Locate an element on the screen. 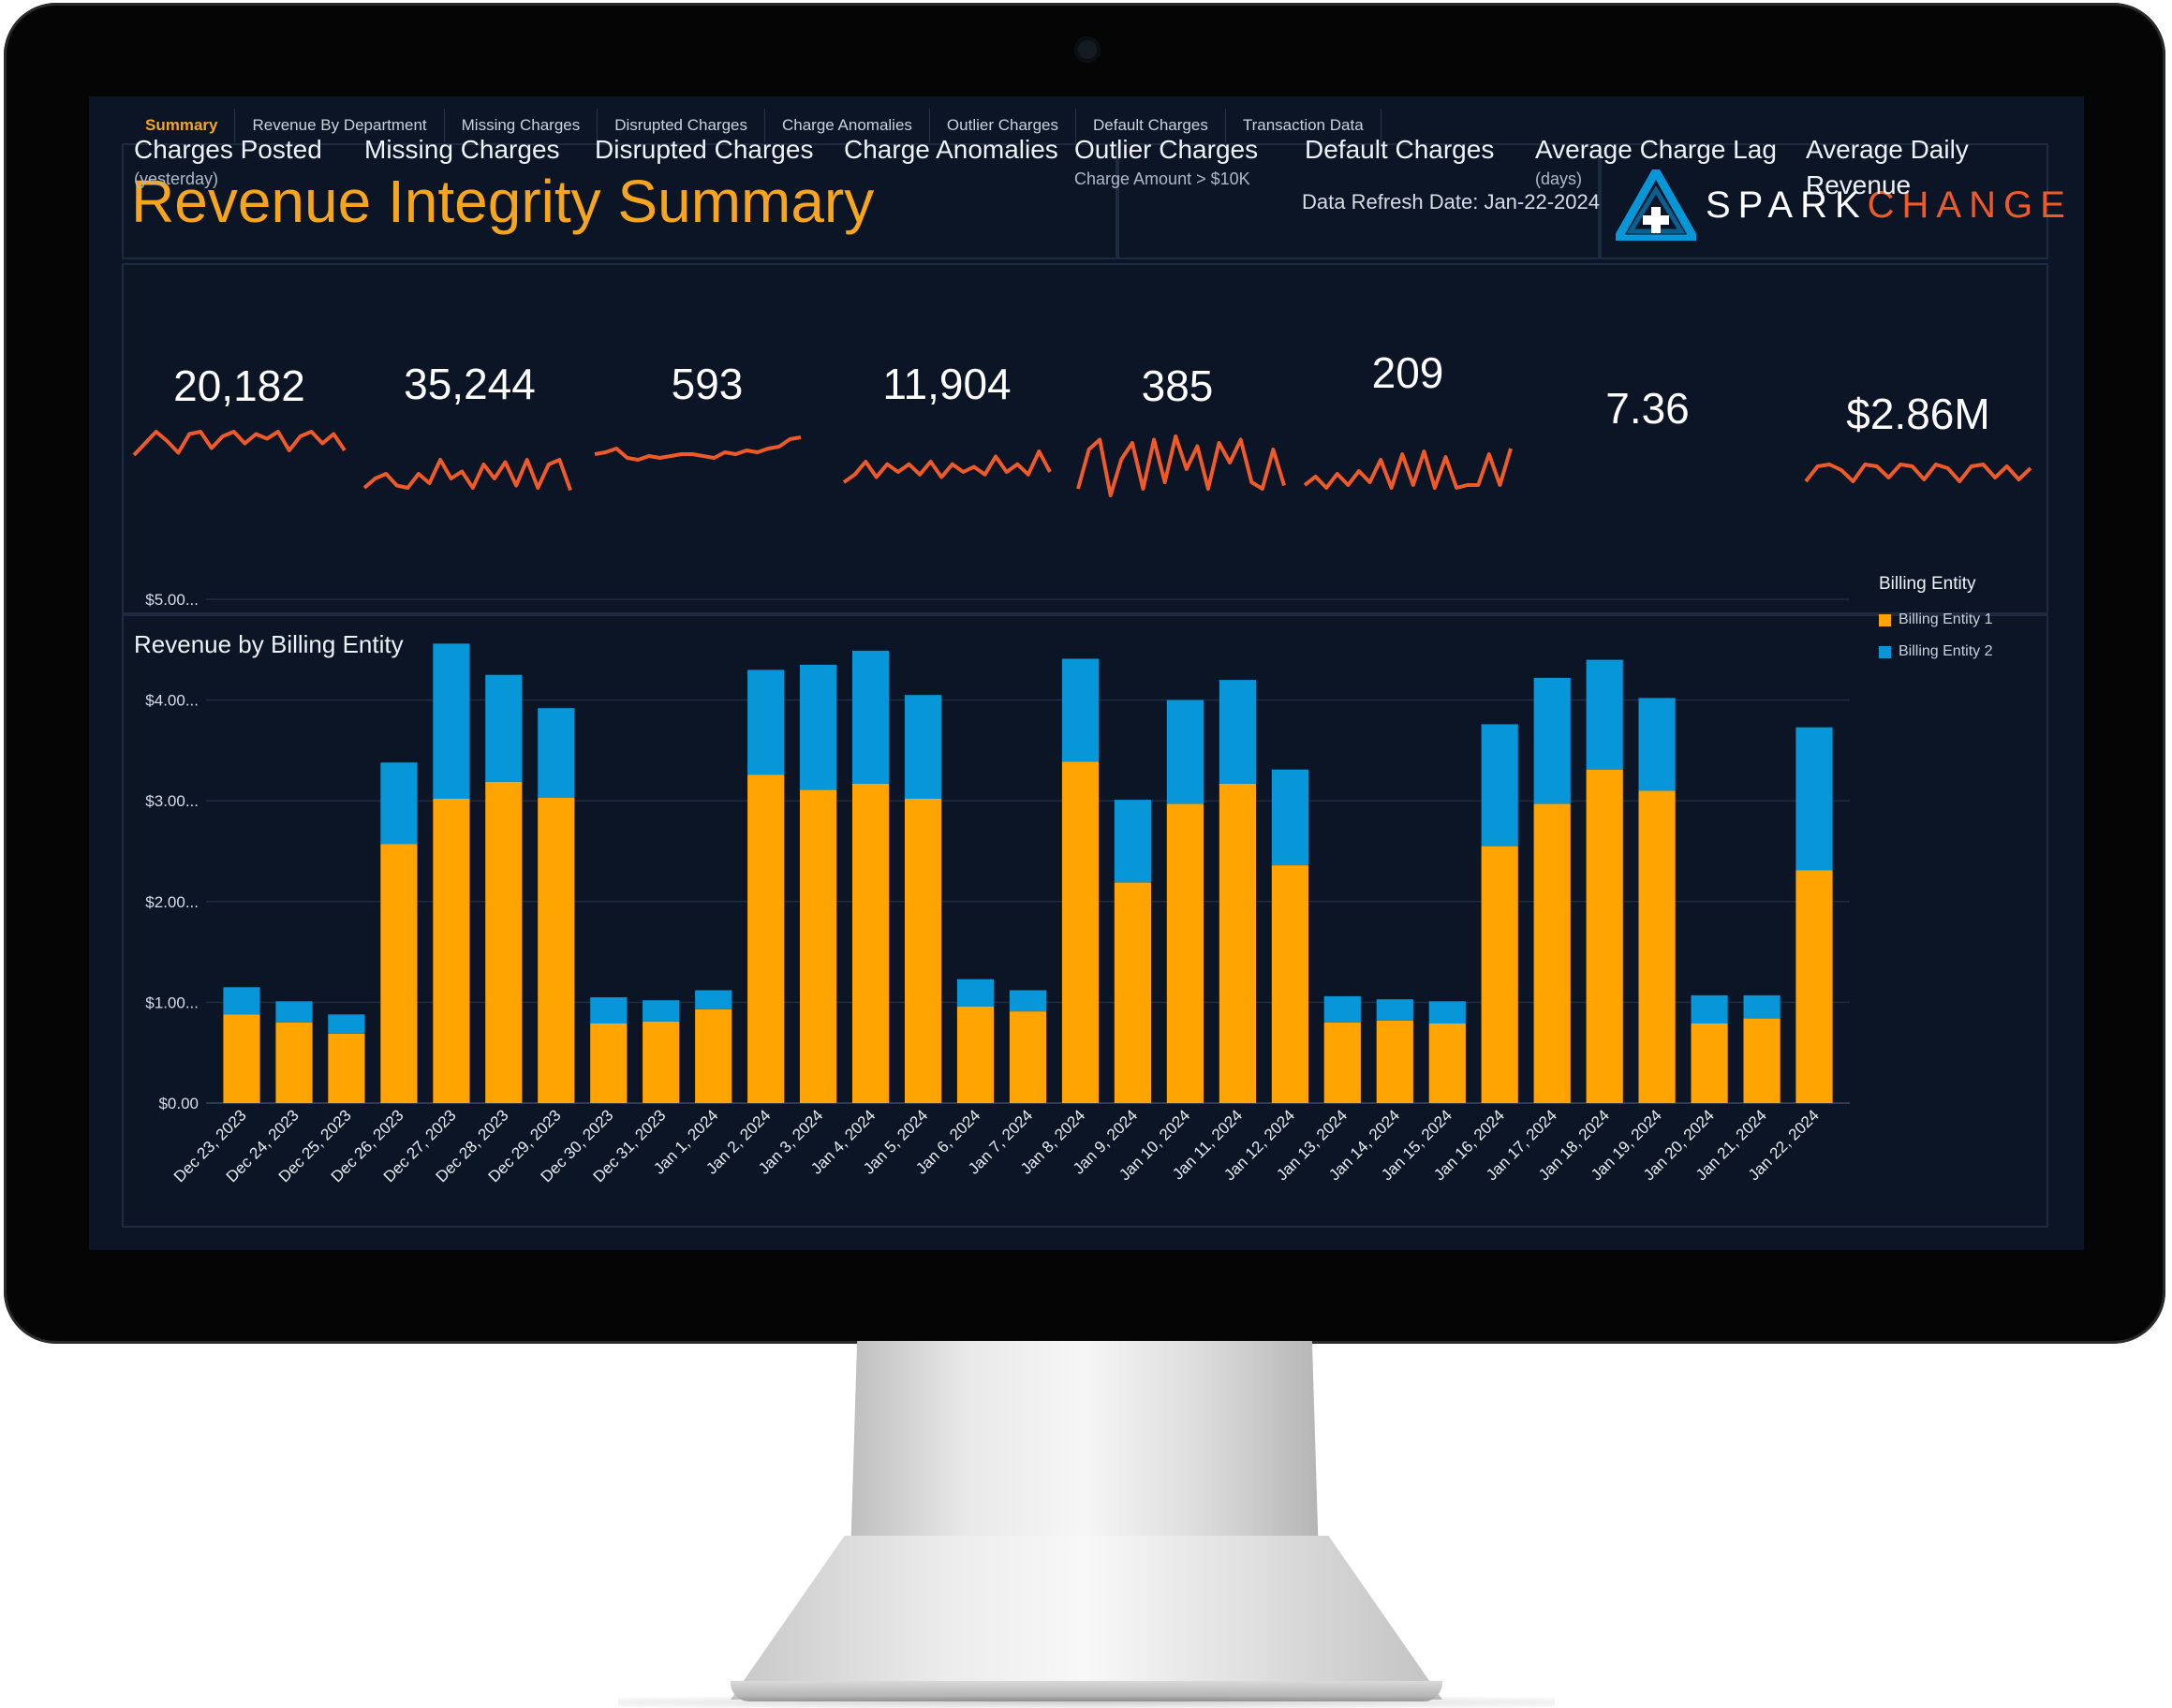 The height and width of the screenshot is (1708, 2172). tab-charge-anomalies: Charge Anomalies is located at coordinates (847, 126).